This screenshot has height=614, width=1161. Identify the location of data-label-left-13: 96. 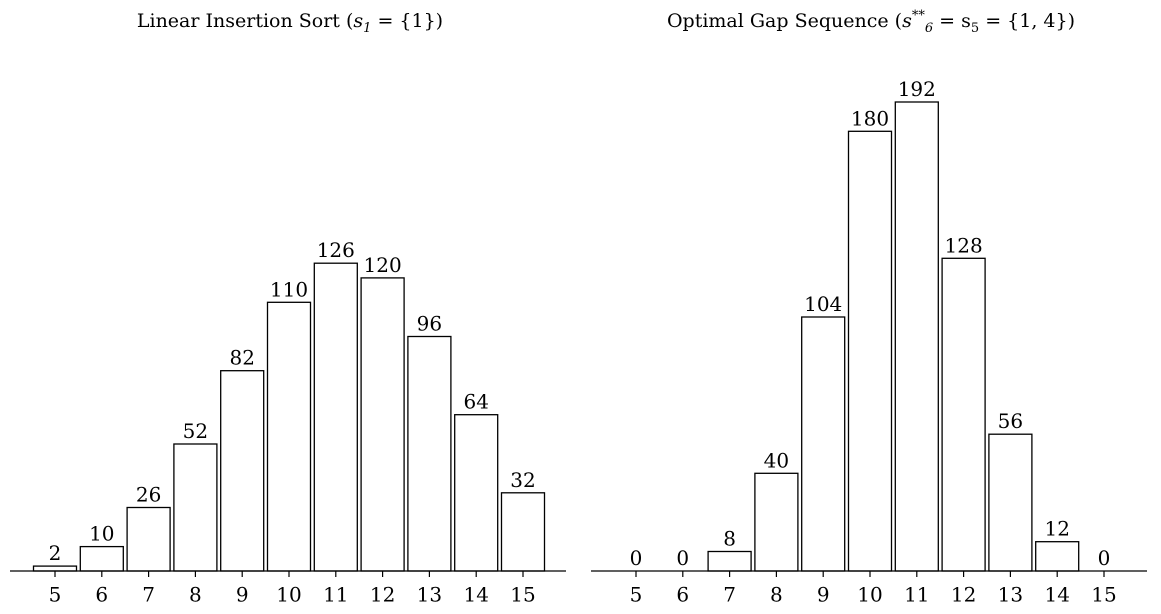
(429, 324).